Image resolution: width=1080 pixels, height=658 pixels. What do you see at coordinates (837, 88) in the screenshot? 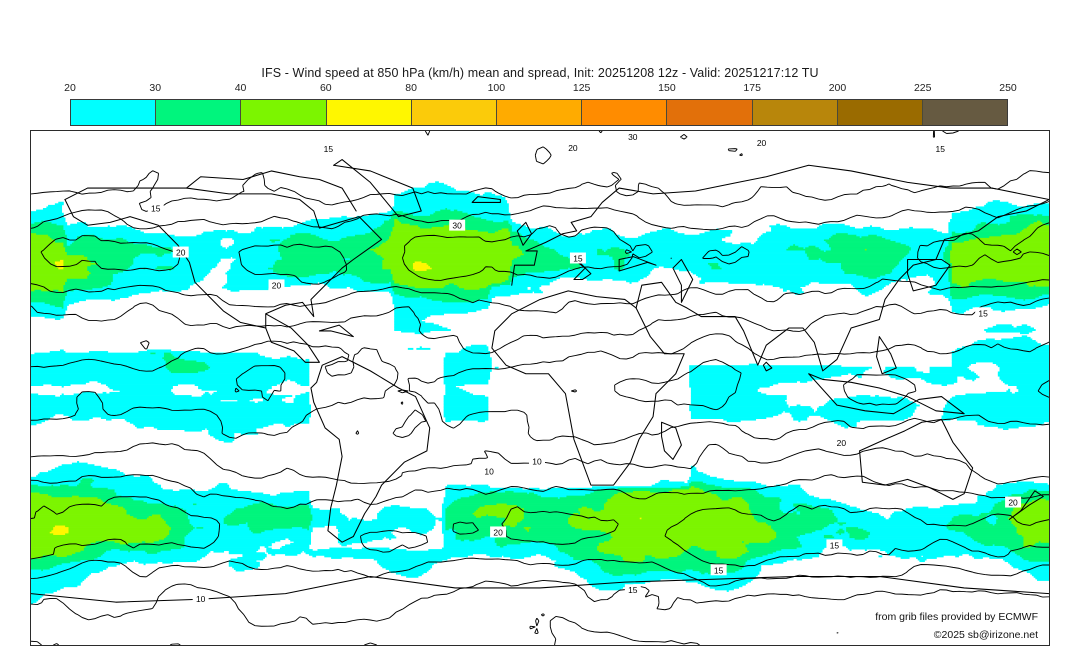
I see `colorbar-tick-200: 200` at bounding box center [837, 88].